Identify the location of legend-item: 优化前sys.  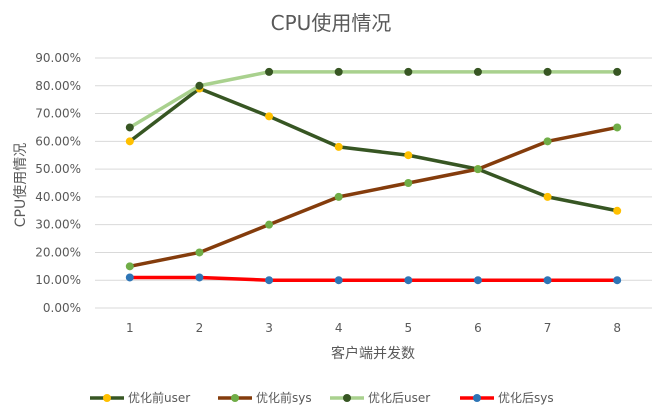
(265, 397).